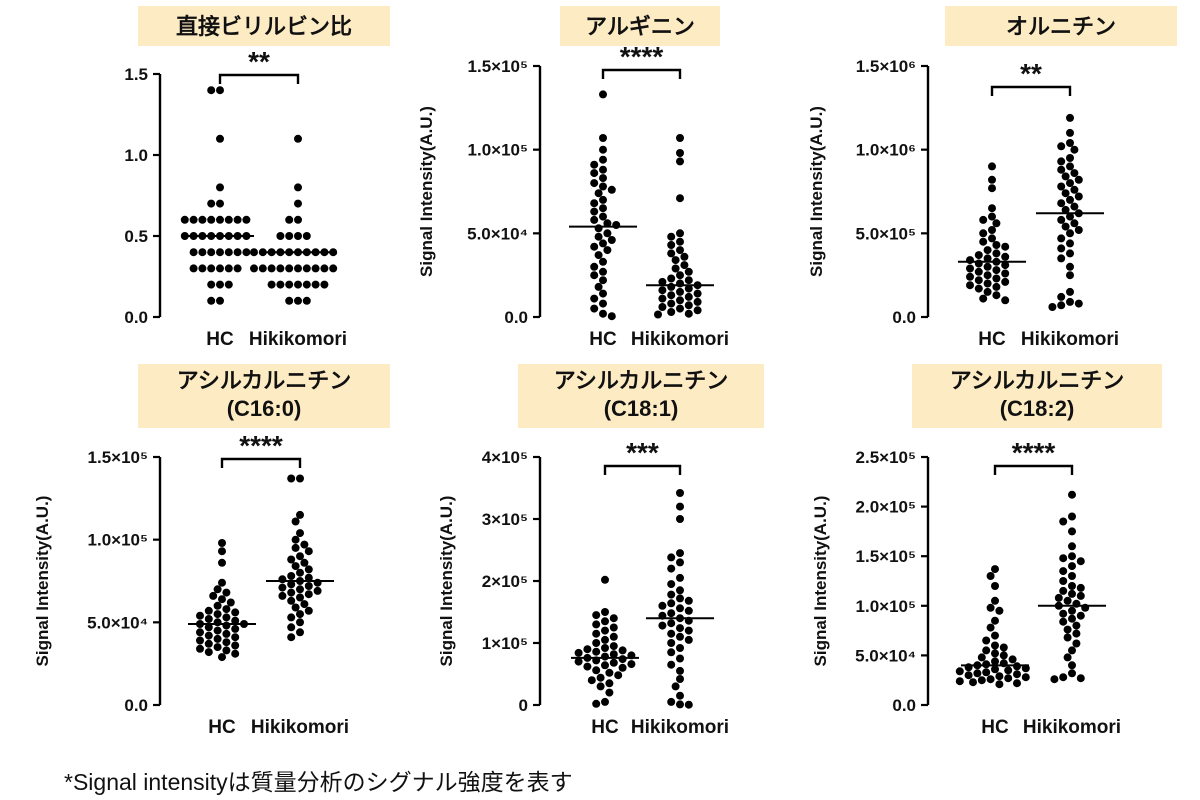 The width and height of the screenshot is (1200, 800). What do you see at coordinates (118, 457) in the screenshot?
I see `y-tick-label: 1.5×10⁵` at bounding box center [118, 457].